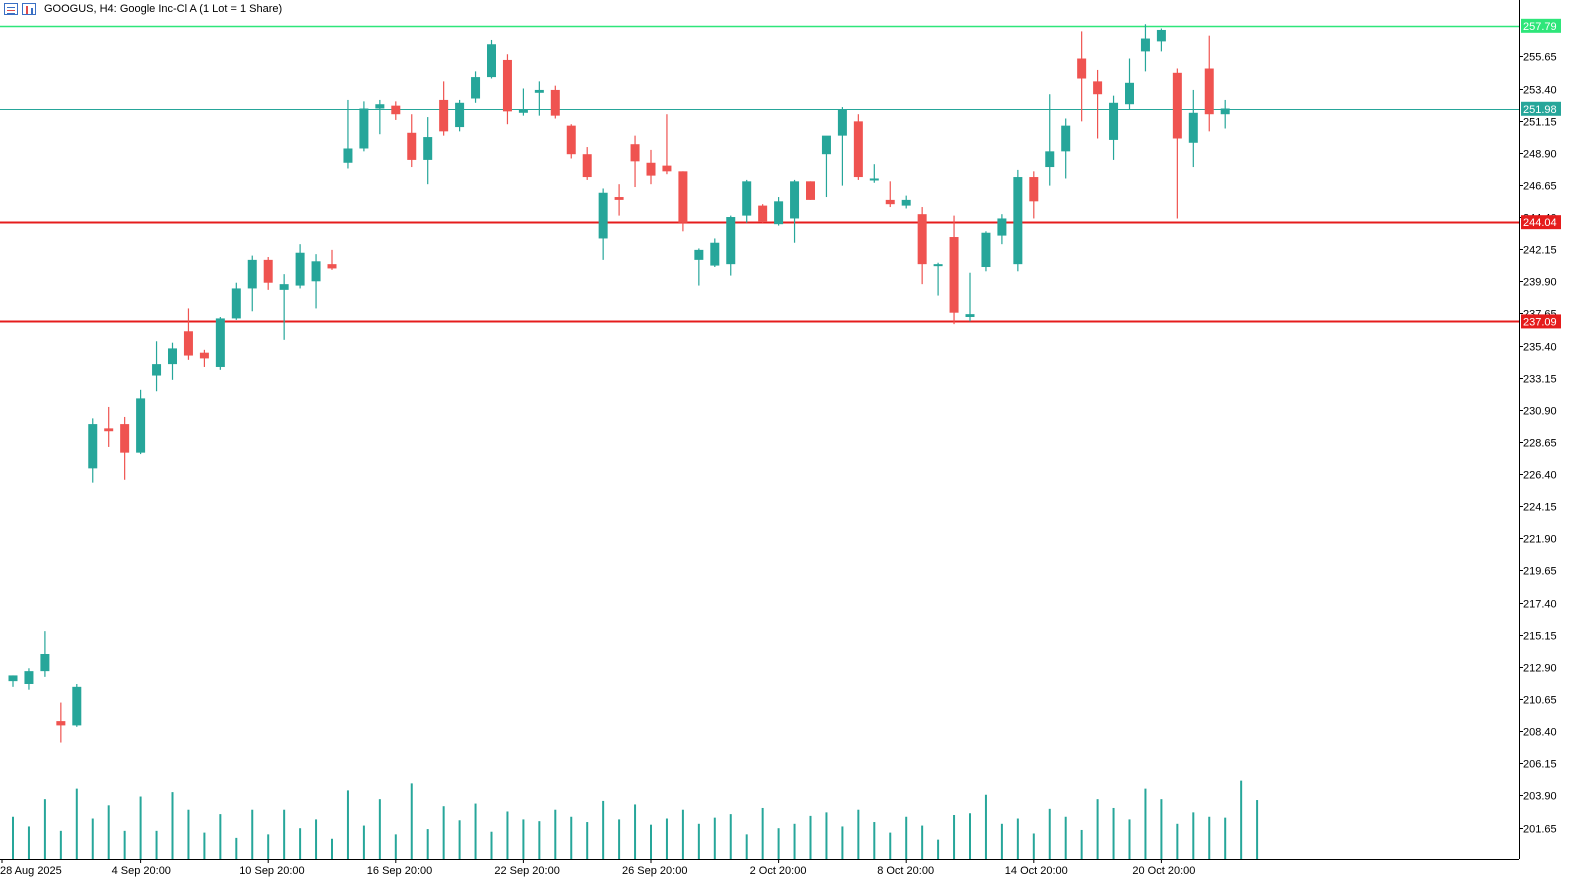  What do you see at coordinates (778, 871) in the screenshot?
I see `time-tick-label: 2 Oct 20:00` at bounding box center [778, 871].